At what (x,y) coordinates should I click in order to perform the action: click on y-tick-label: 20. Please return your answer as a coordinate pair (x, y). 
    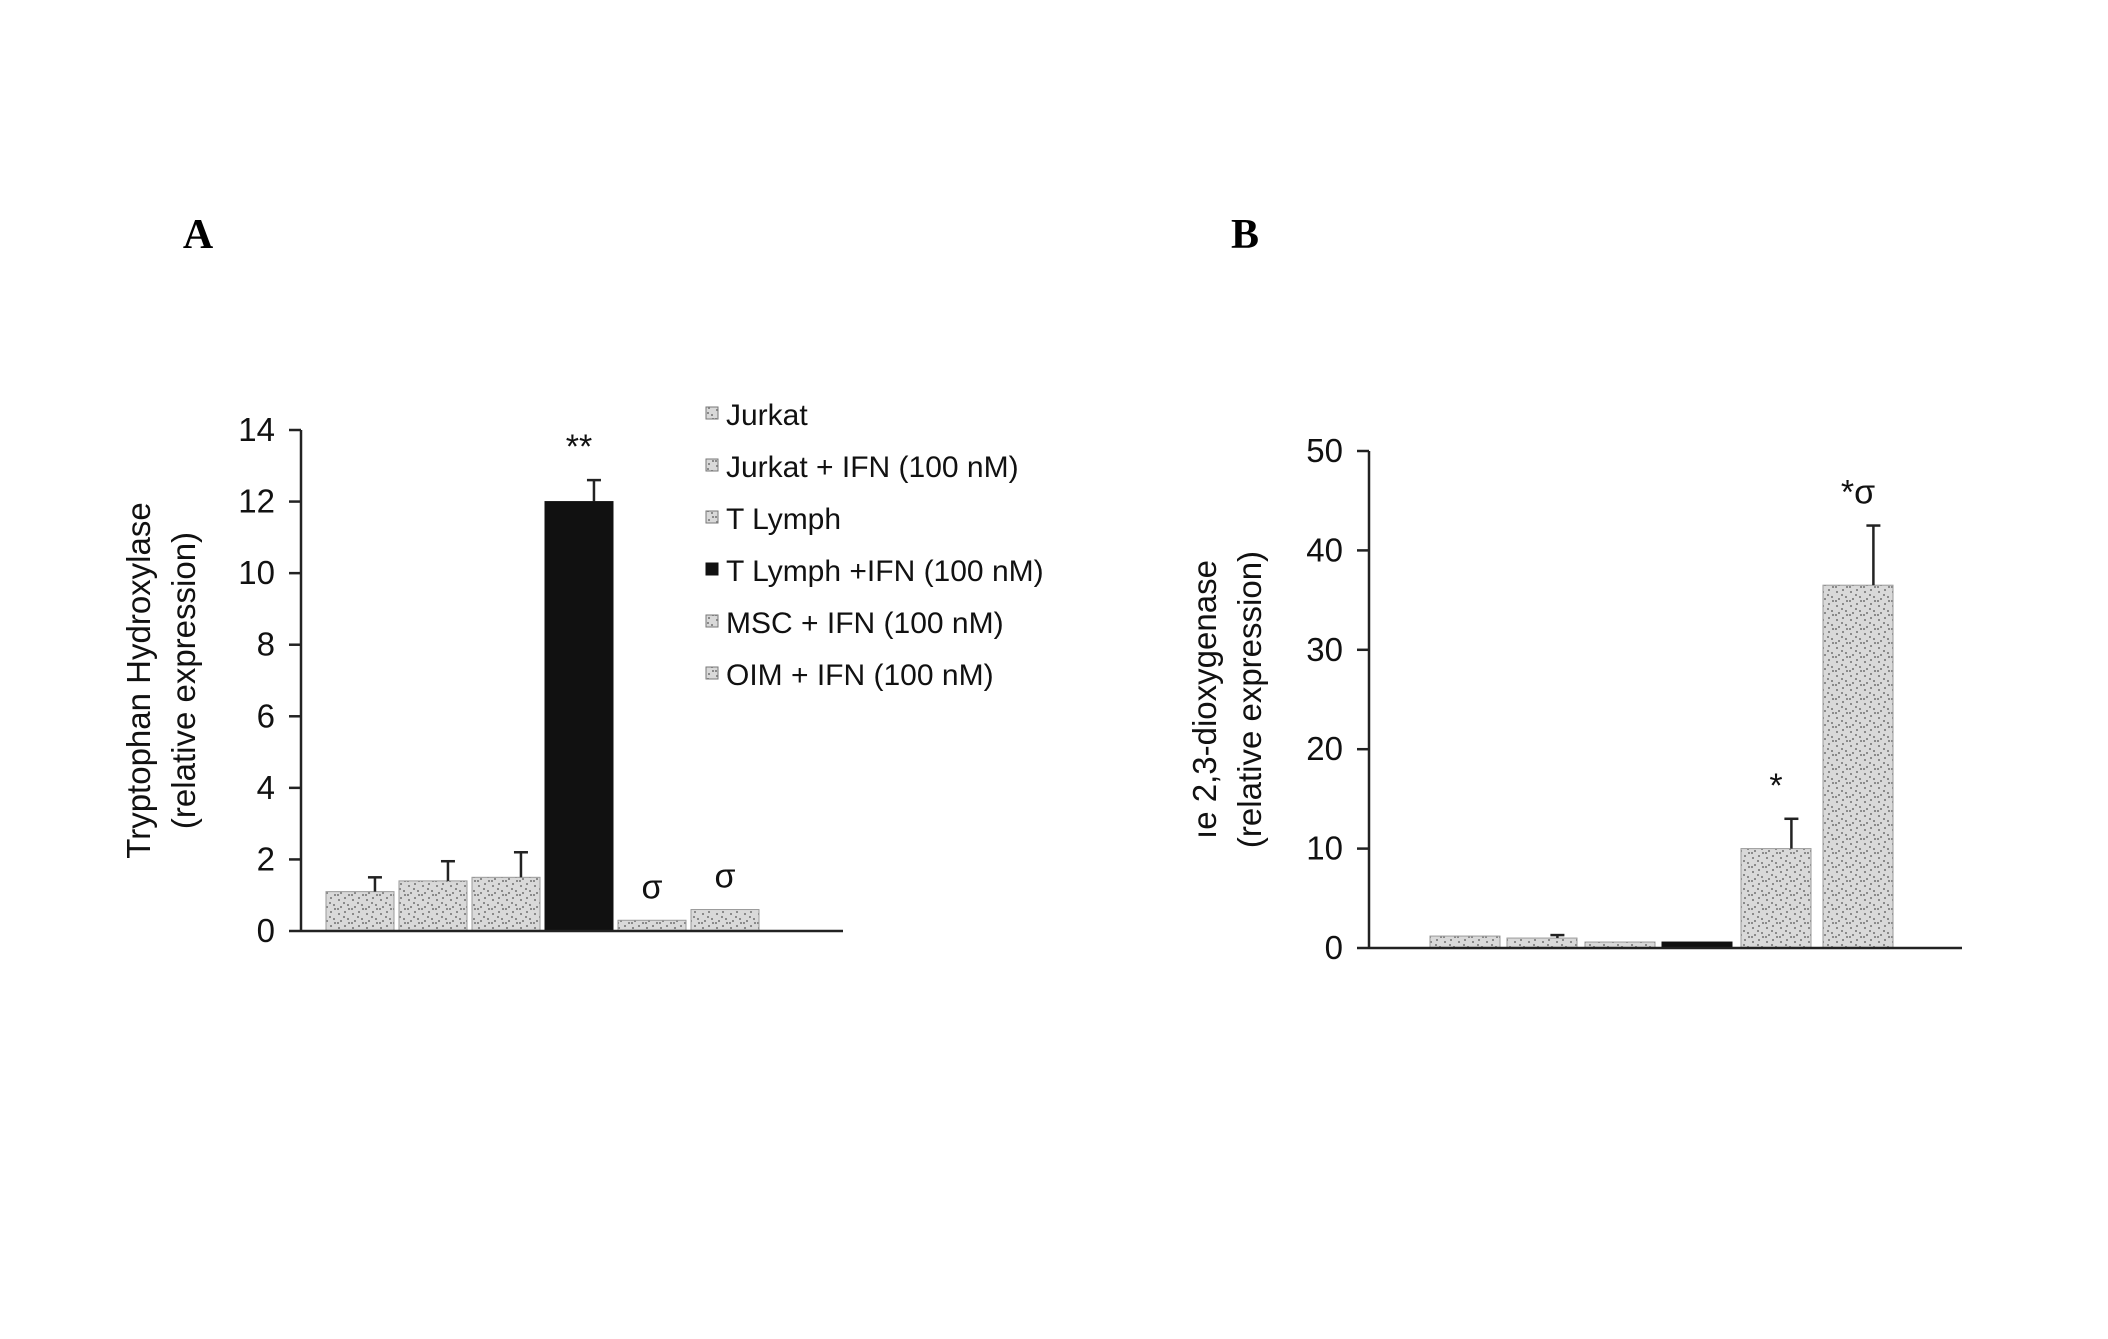
    Looking at the image, I should click on (1324, 748).